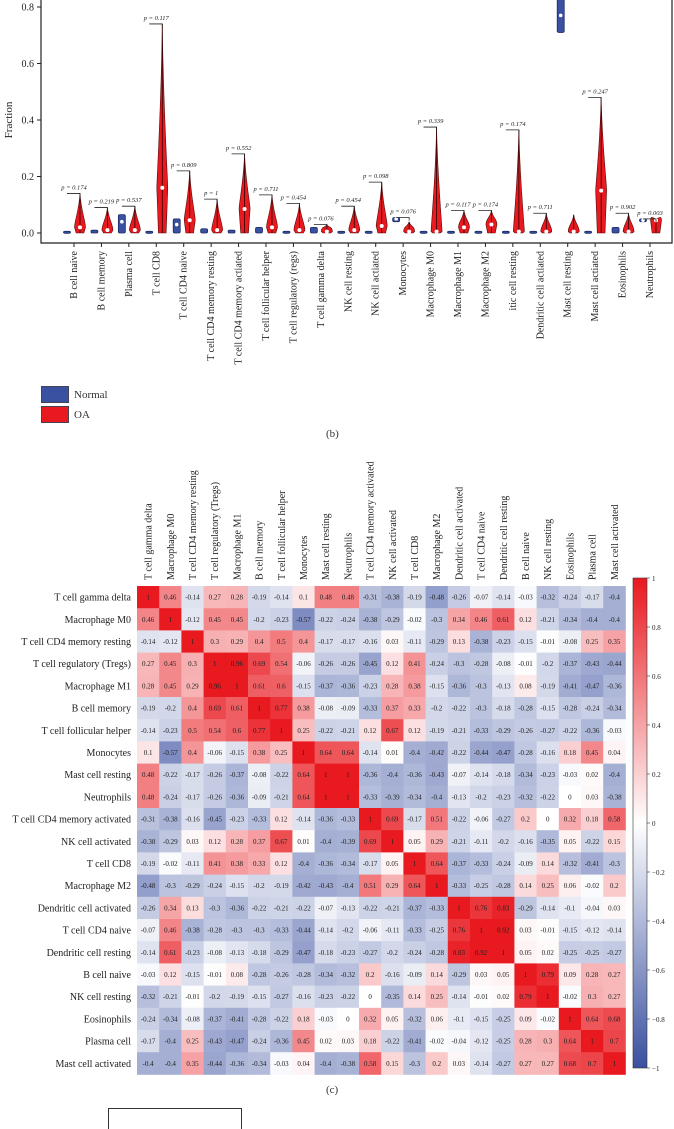 The image size is (674, 1129). Describe the element at coordinates (148, 864) in the screenshot. I see `heatmap-cell-value: -0.19` at that location.